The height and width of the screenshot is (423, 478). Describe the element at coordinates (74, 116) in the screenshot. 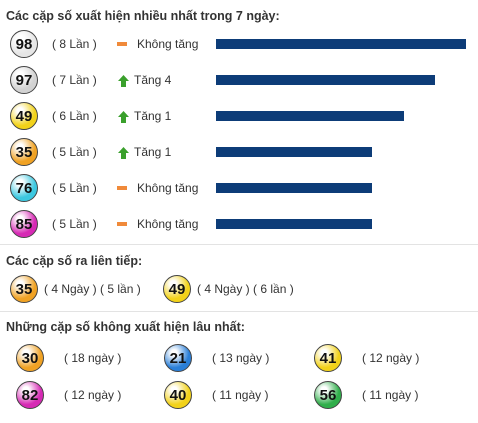

I see `count-label: ( 6 Lần )` at that location.